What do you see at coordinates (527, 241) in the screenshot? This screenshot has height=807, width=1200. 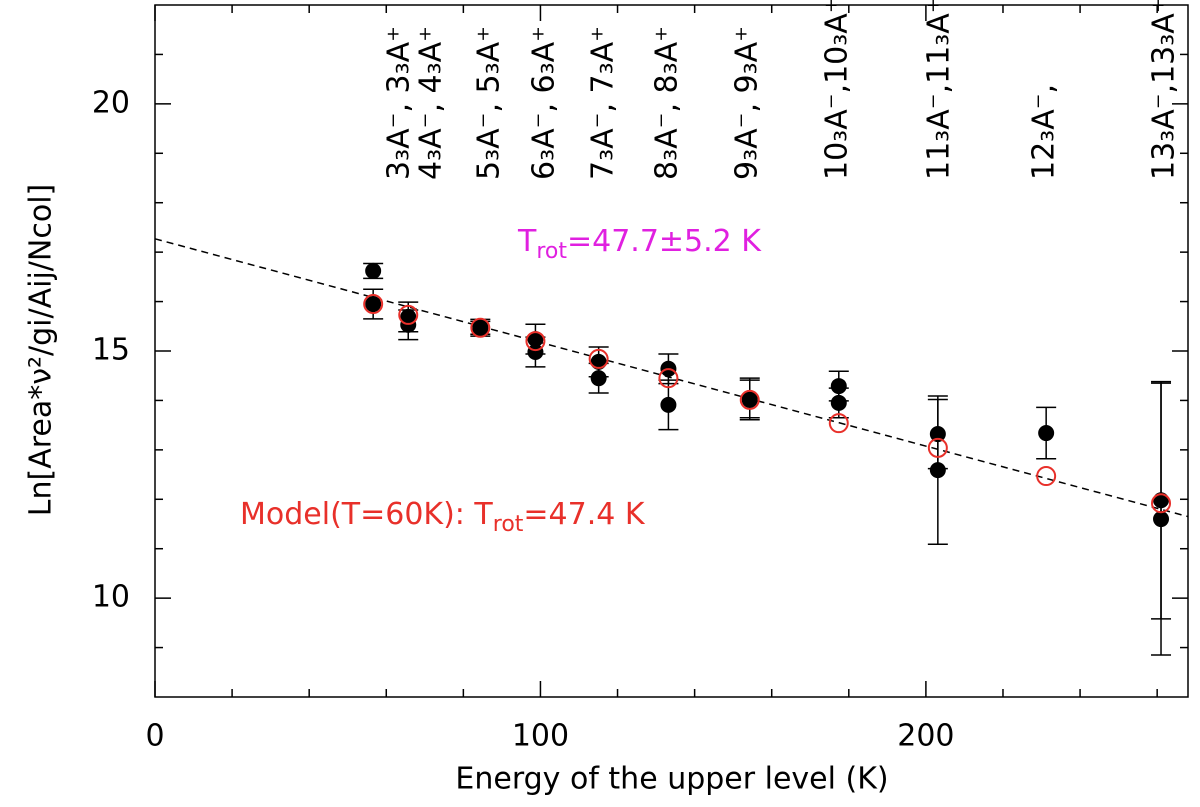 I see `annotation-part: T` at bounding box center [527, 241].